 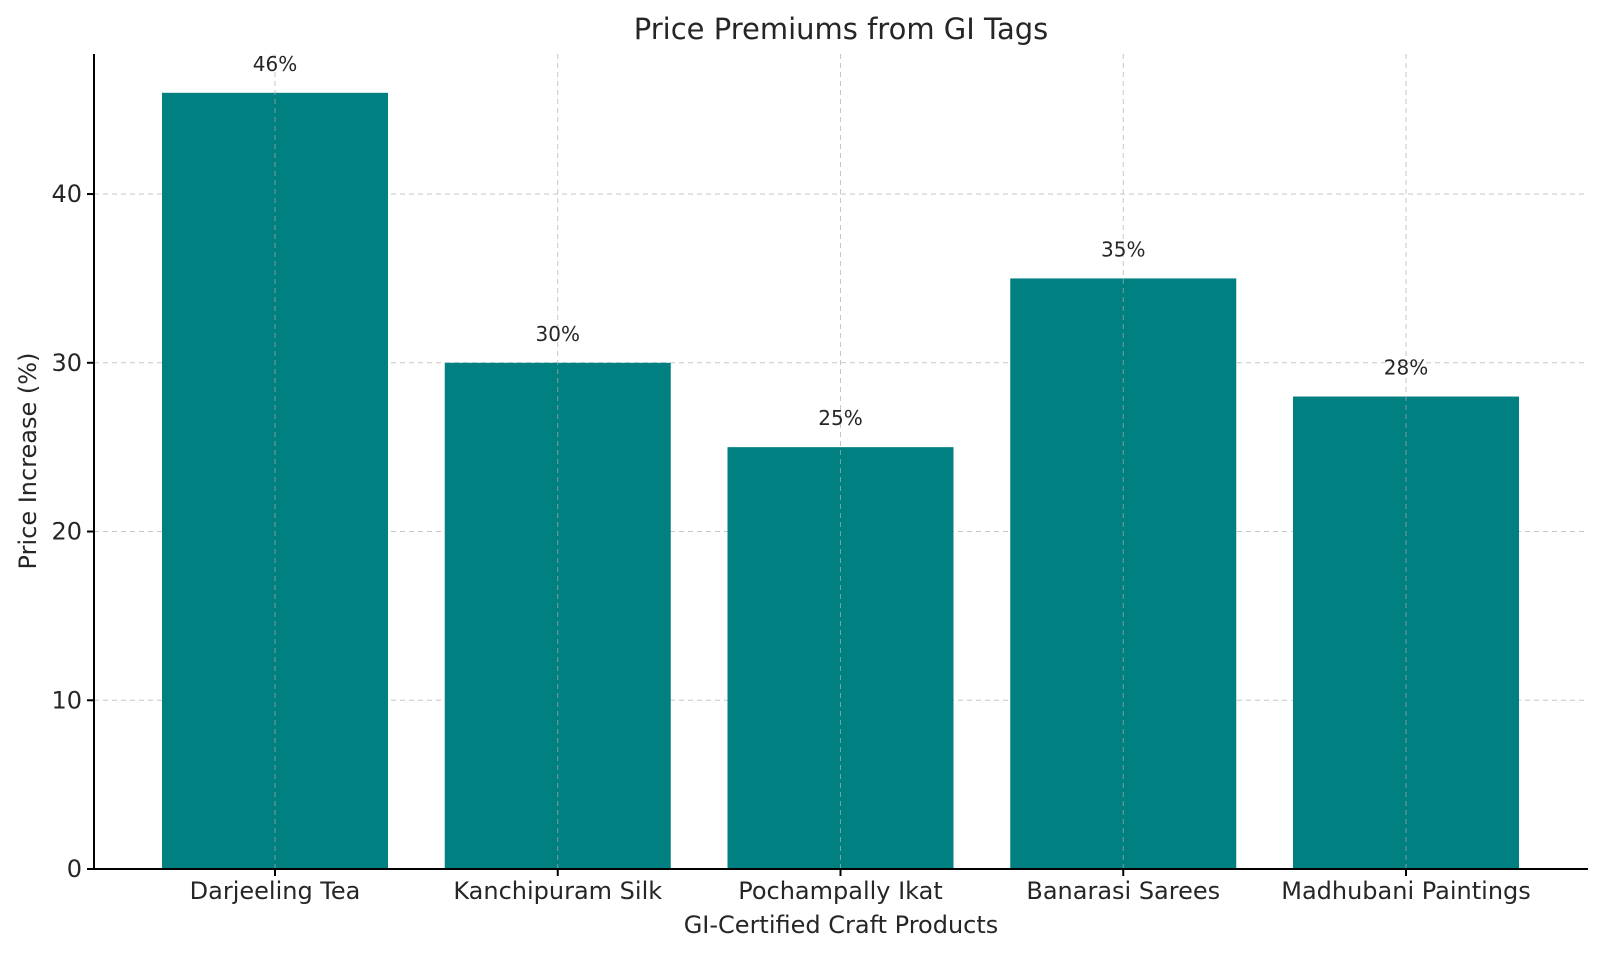 What do you see at coordinates (66, 363) in the screenshot?
I see `y-tick-label: 30` at bounding box center [66, 363].